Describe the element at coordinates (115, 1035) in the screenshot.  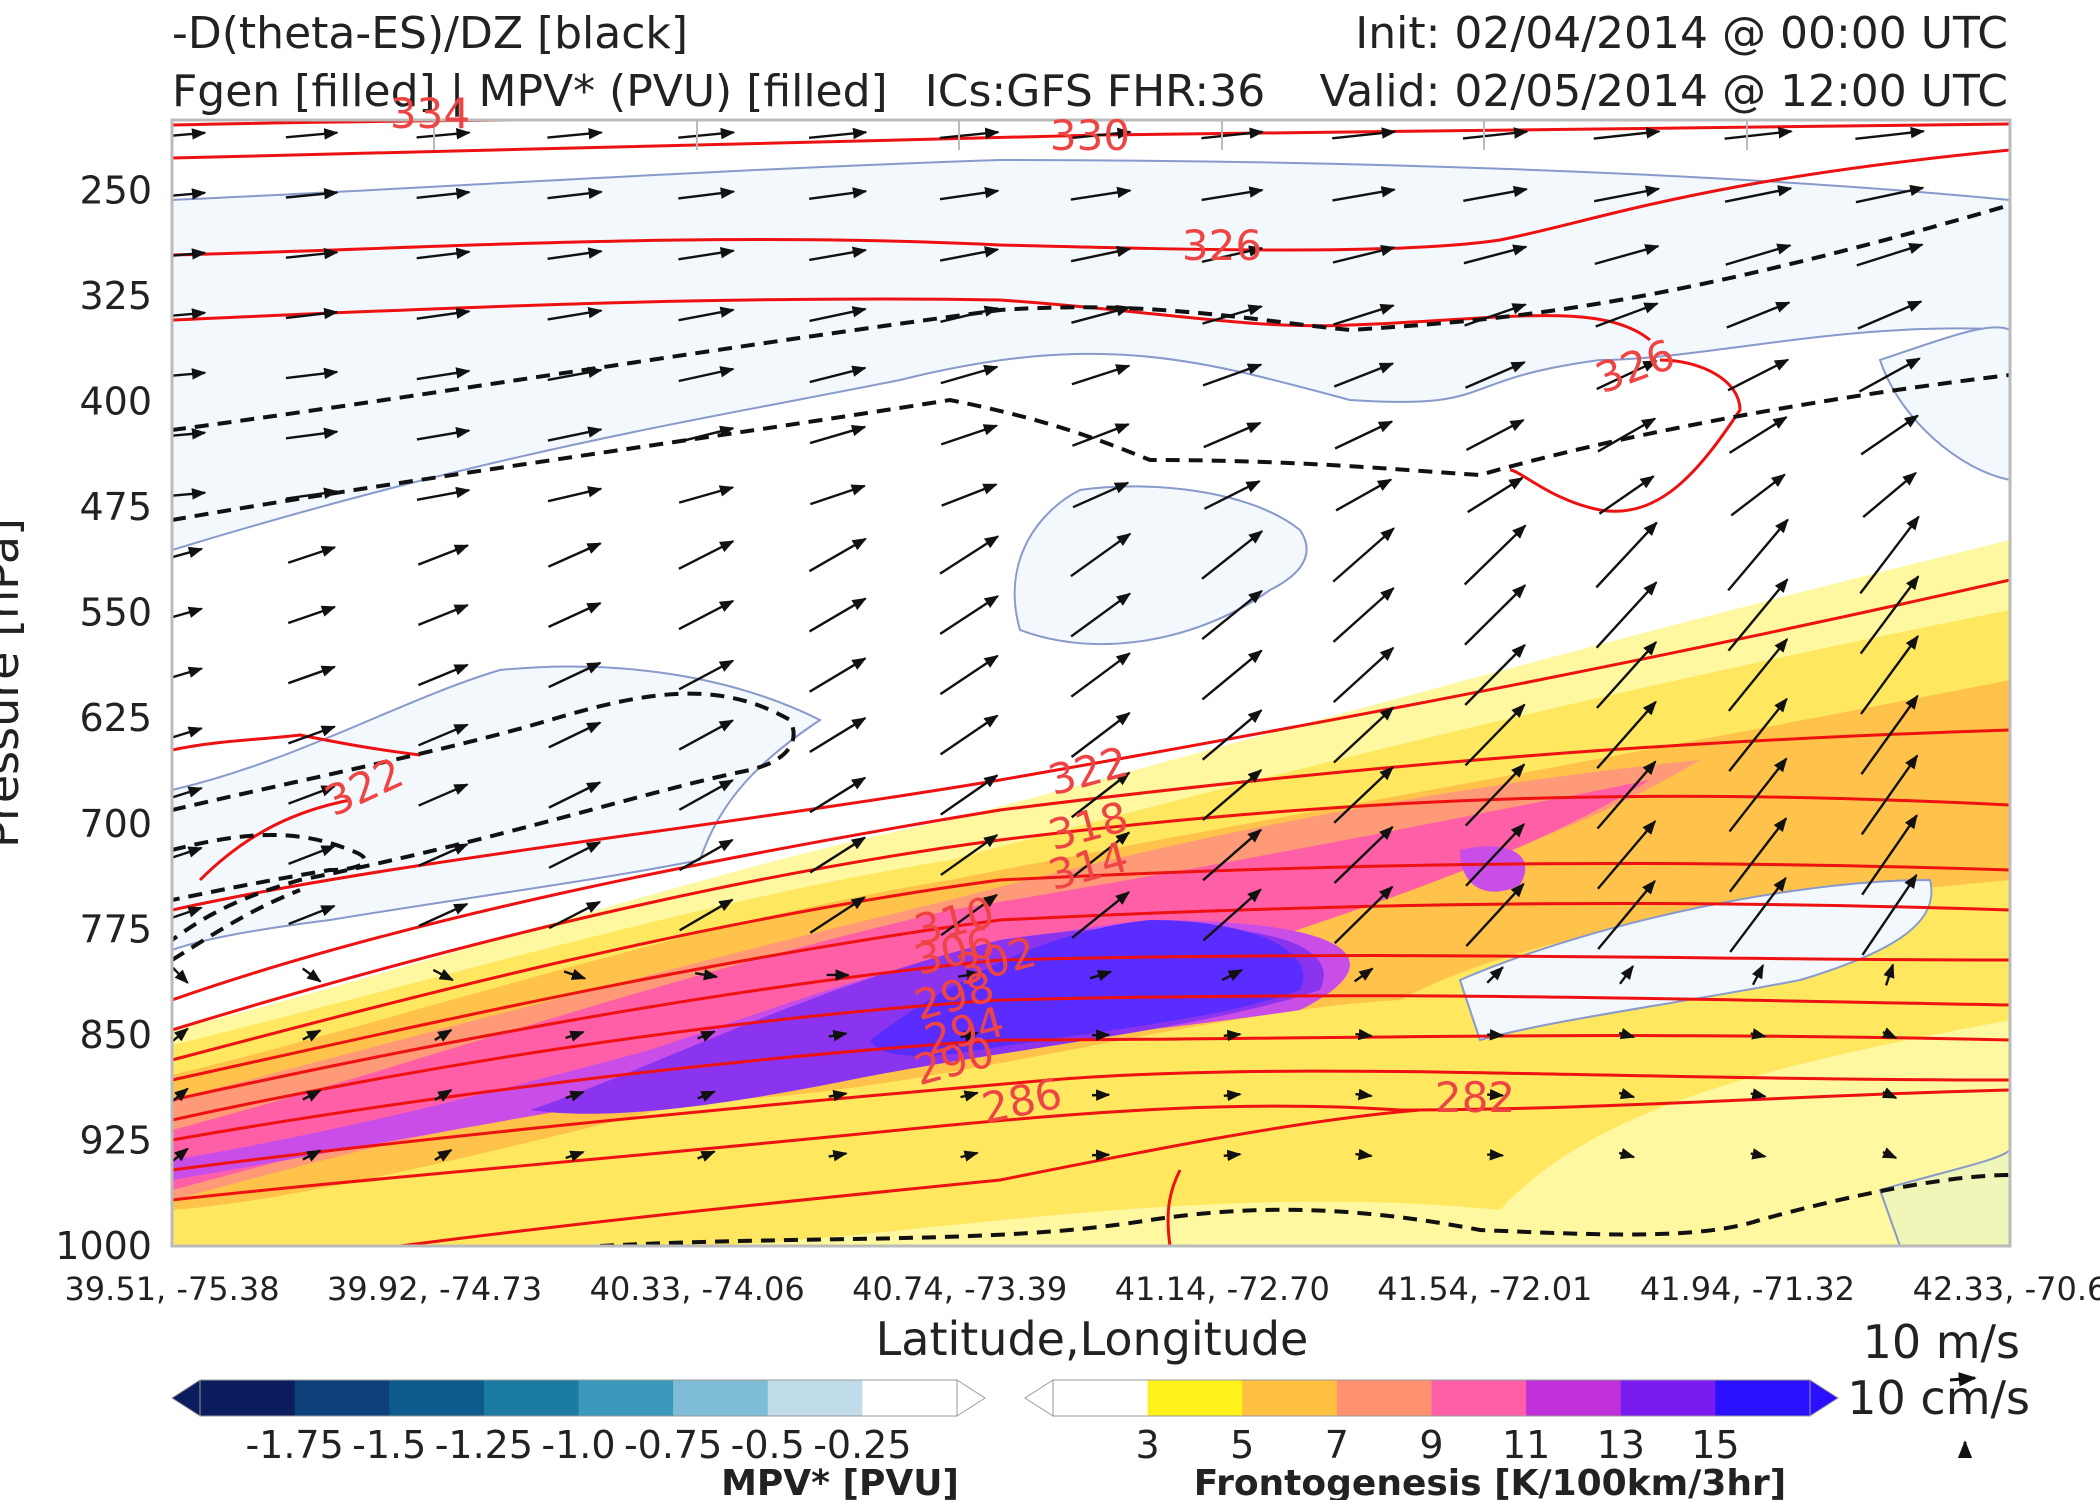
I see `y-tick-label: 850` at that location.